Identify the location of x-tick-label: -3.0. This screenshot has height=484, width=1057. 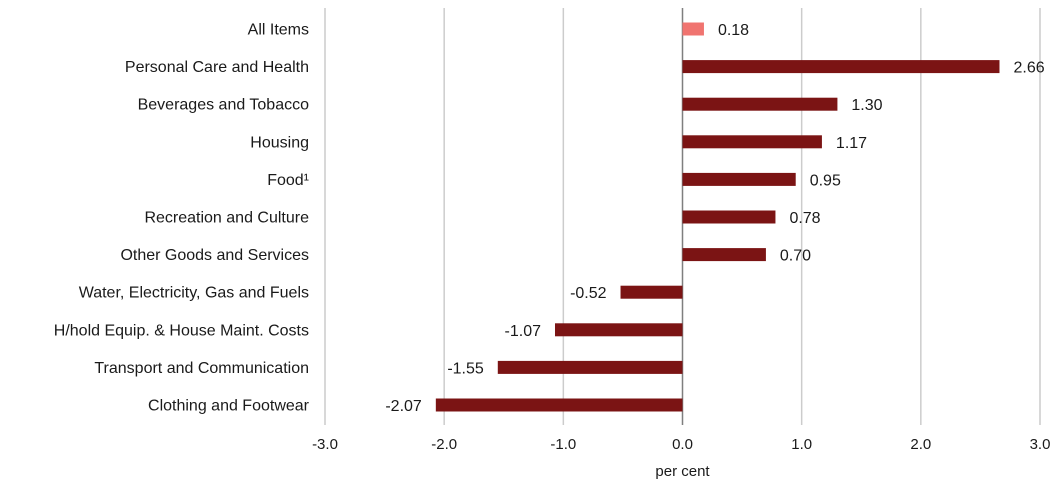
(325, 444).